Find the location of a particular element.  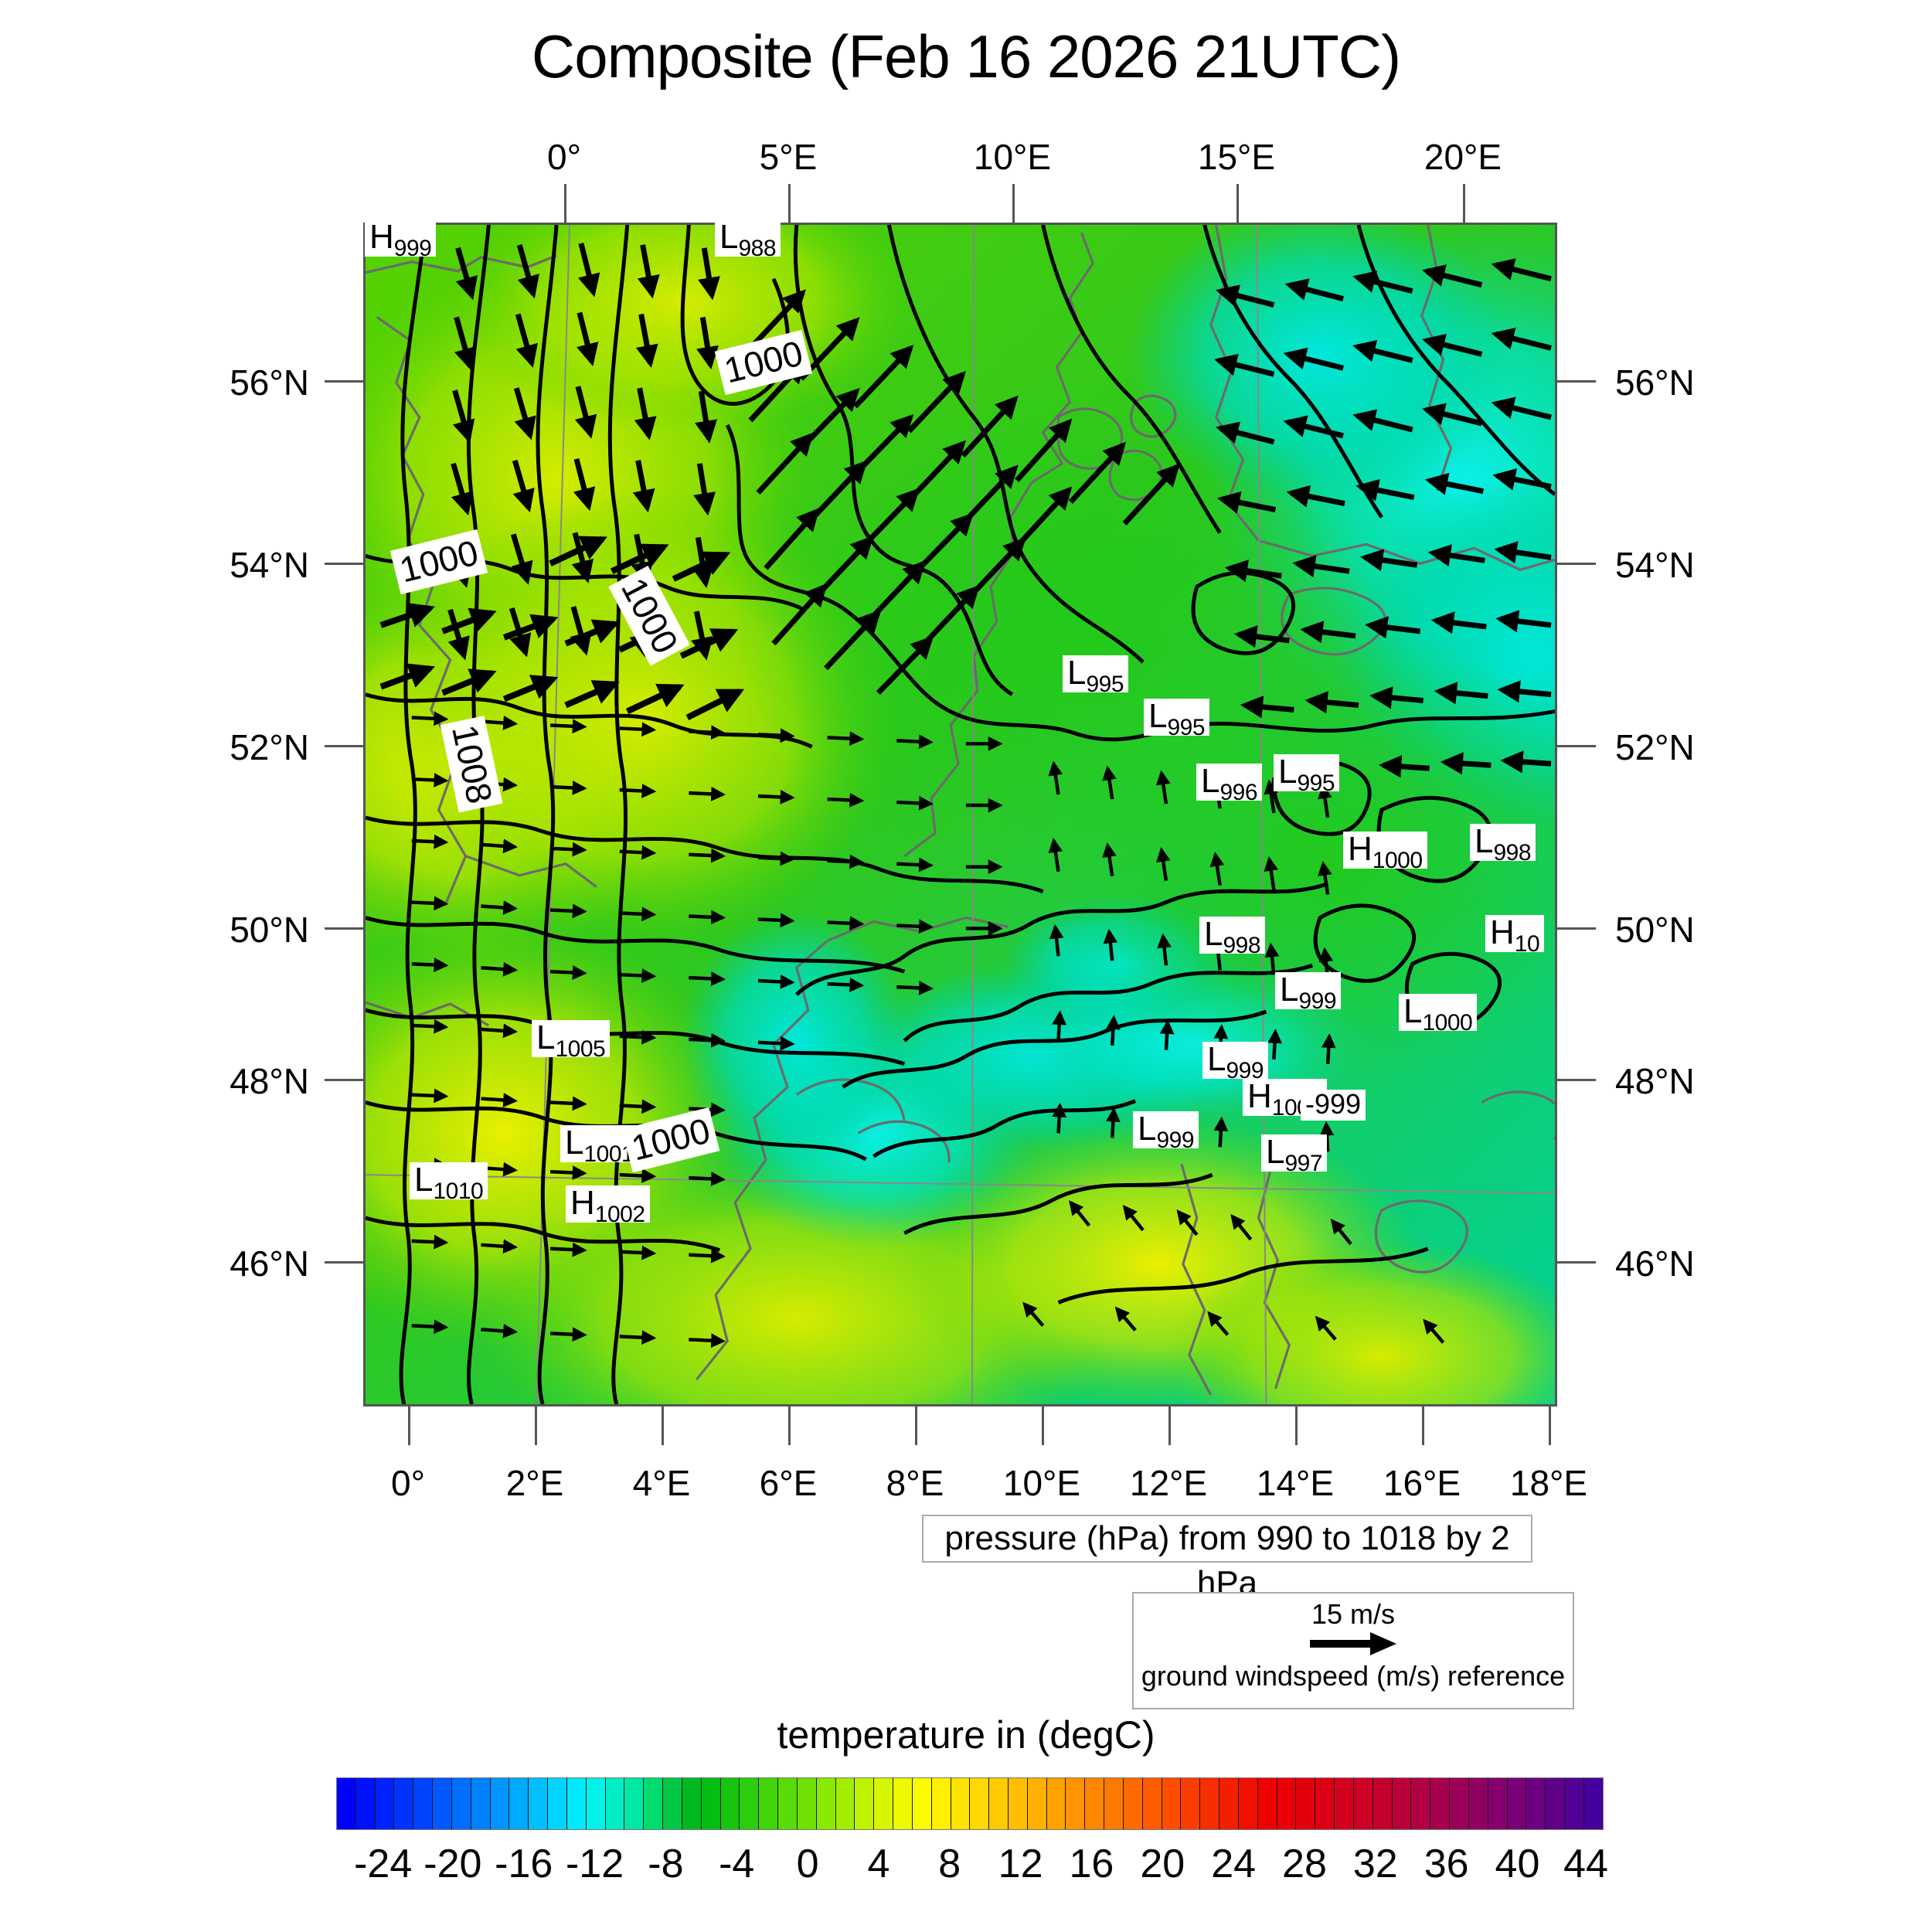

wind-reference-legend: 15 m/s ground windspeed (m/s) reference is located at coordinates (1353, 1651).